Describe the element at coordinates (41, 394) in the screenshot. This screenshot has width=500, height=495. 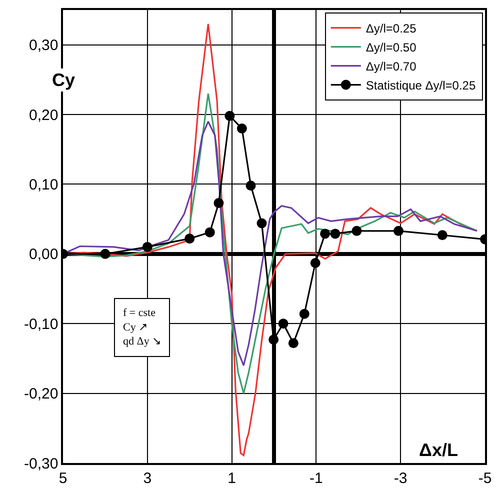
I see `y-tick-label: -0,20` at that location.